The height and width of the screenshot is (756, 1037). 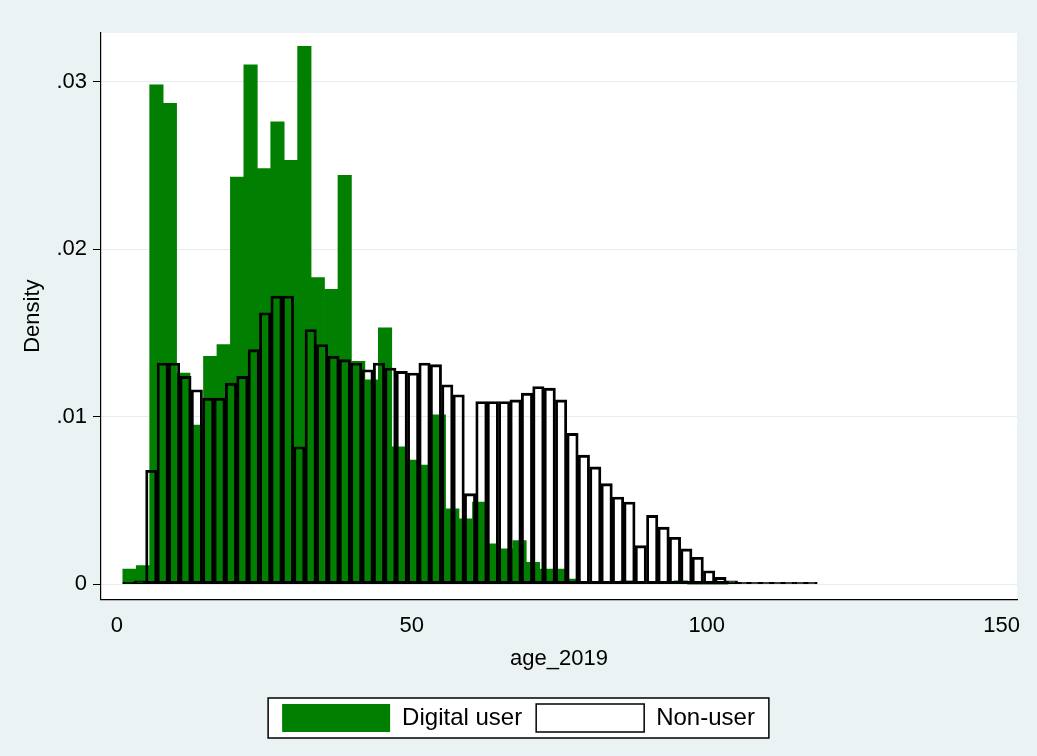 I want to click on y-tick-label: .02, so click(x=71, y=248).